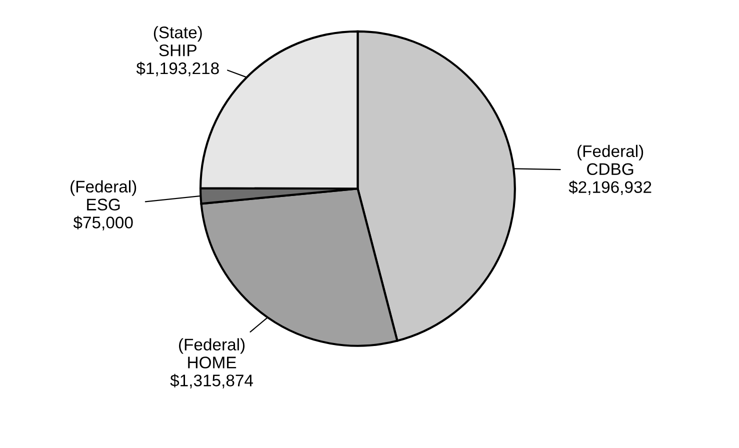 The width and height of the screenshot is (739, 448). I want to click on slice-label: (Federal) CDBG, so click(611, 160).